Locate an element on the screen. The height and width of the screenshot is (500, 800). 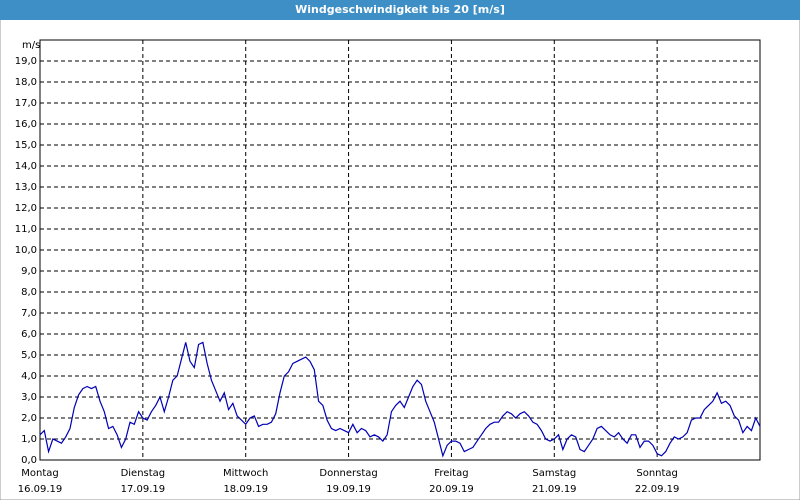
y-tick-label: 10,0 is located at coordinates (26, 250).